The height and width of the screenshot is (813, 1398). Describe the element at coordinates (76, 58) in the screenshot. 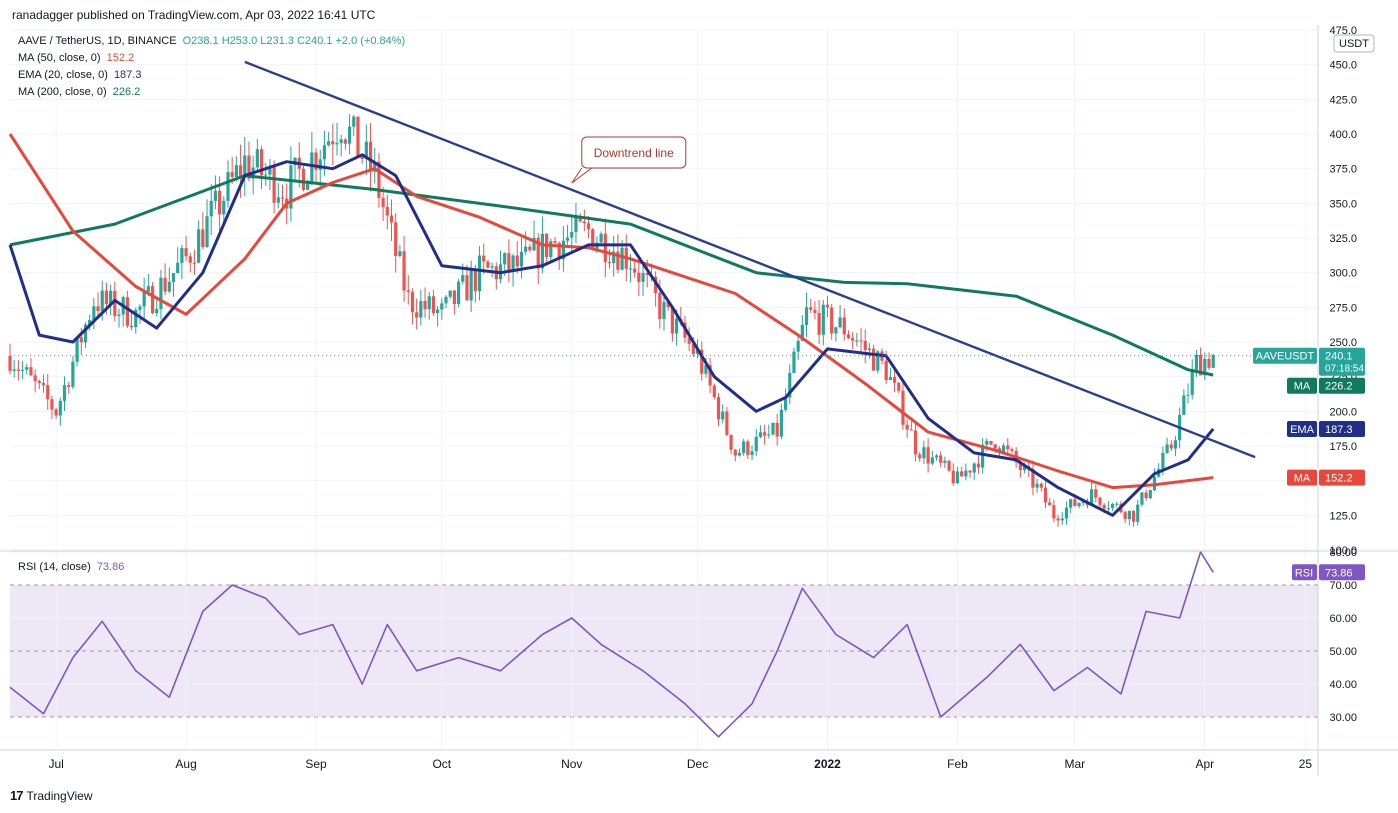

I see `legend-ma50: MA (50, close, 0) 152.2` at that location.